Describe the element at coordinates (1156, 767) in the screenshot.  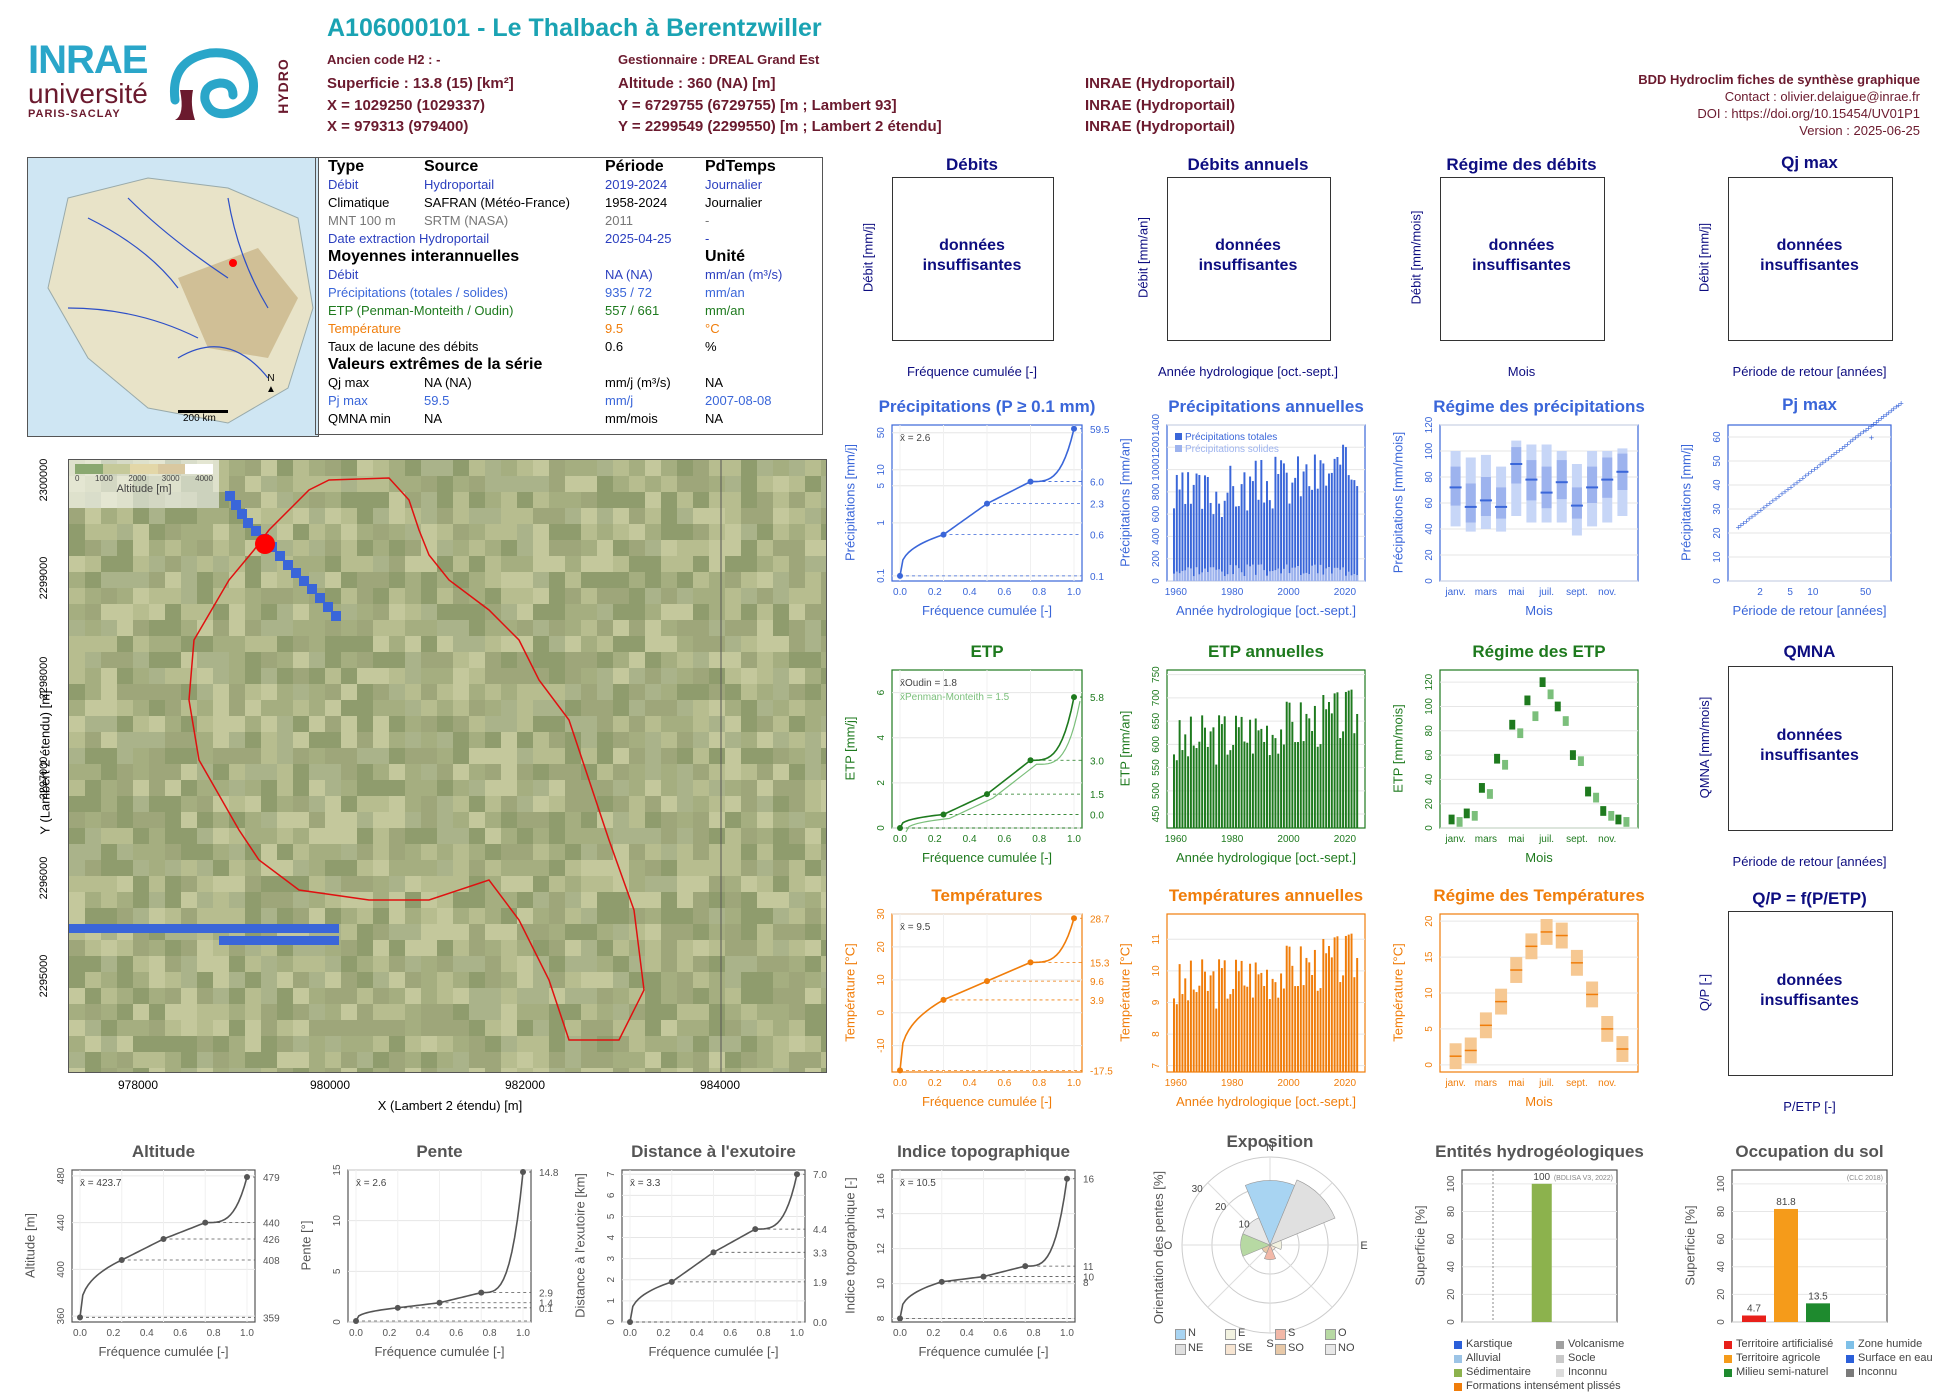
I see `ytick-label: 550` at that location.